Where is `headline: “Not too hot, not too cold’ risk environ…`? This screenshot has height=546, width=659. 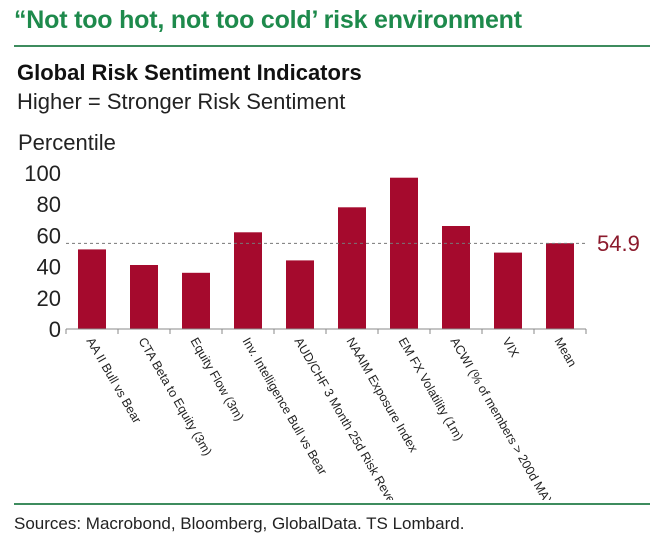
headline: “Not too hot, not too cold’ risk environ… is located at coordinates (268, 20).